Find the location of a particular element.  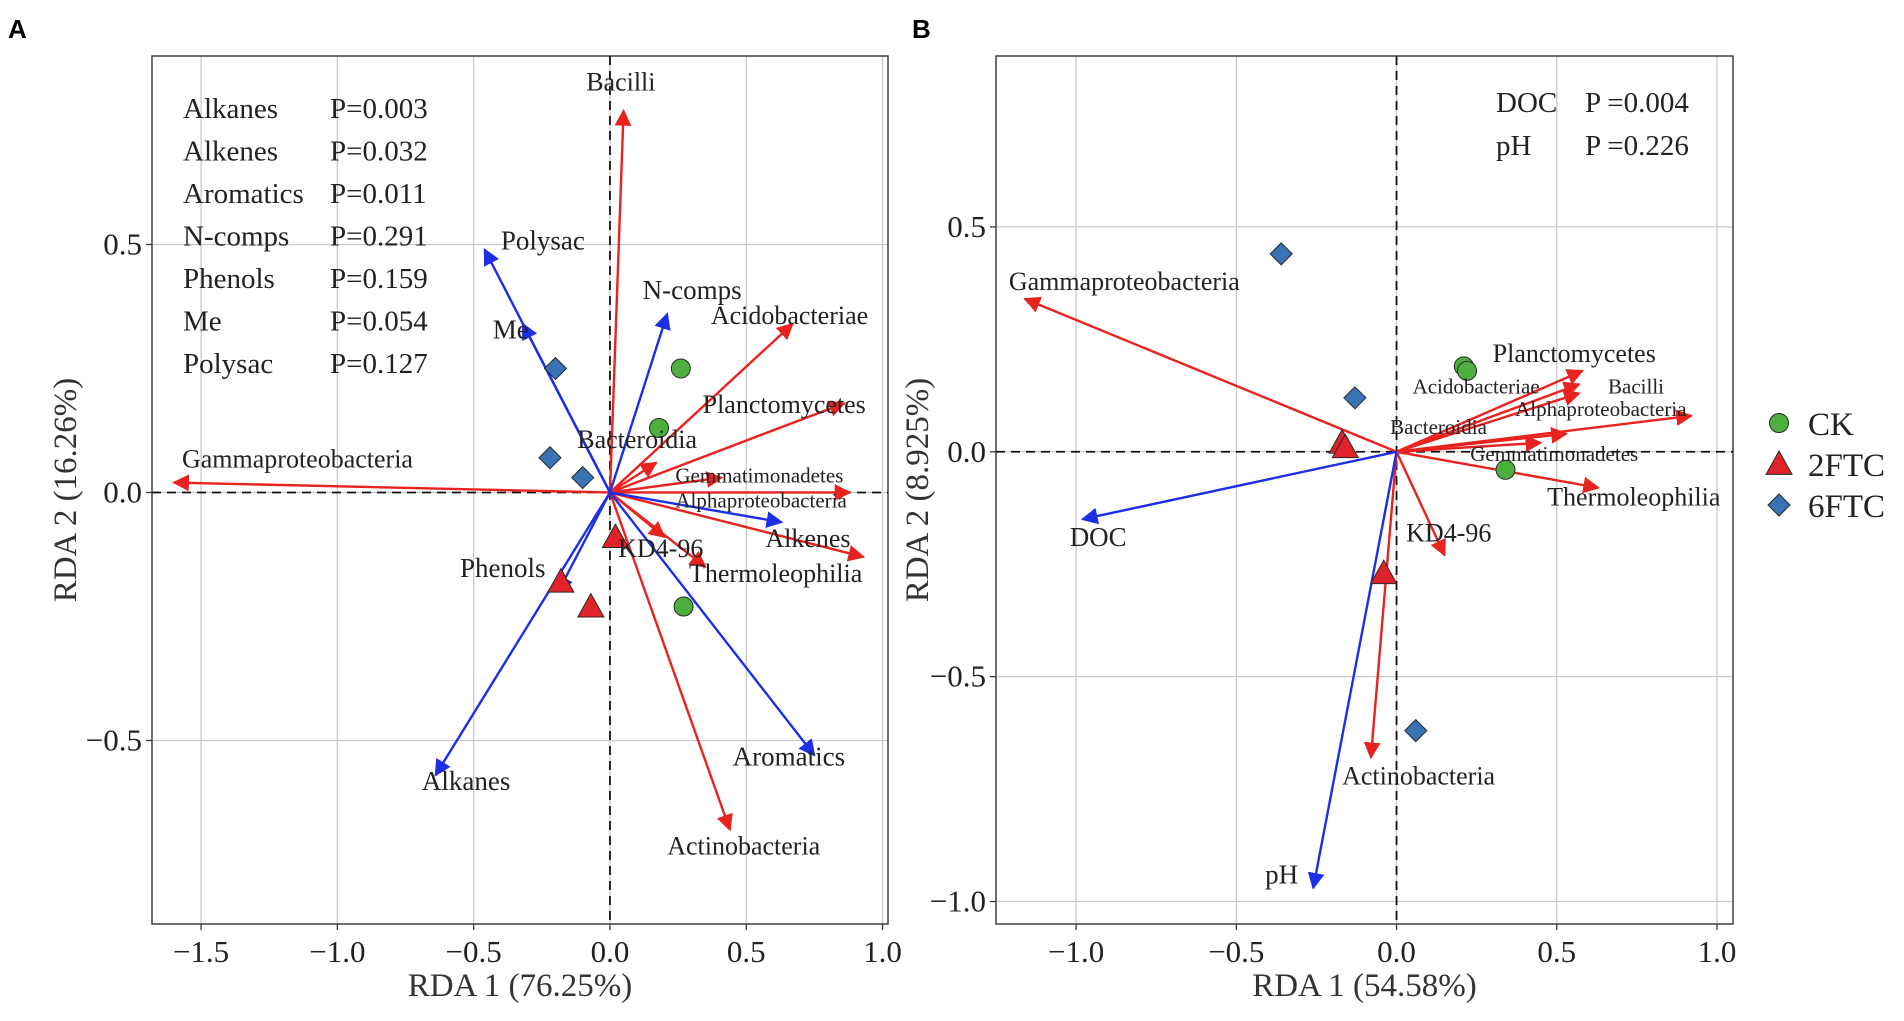

env-vector-alkanes is located at coordinates (522, 634).